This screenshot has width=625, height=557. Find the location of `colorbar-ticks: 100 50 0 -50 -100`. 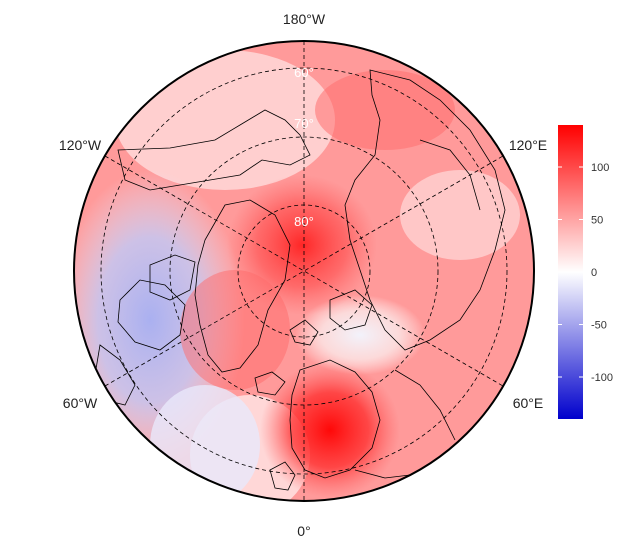

colorbar-ticks: 100 50 0 -50 -100 is located at coordinates (585, 273).